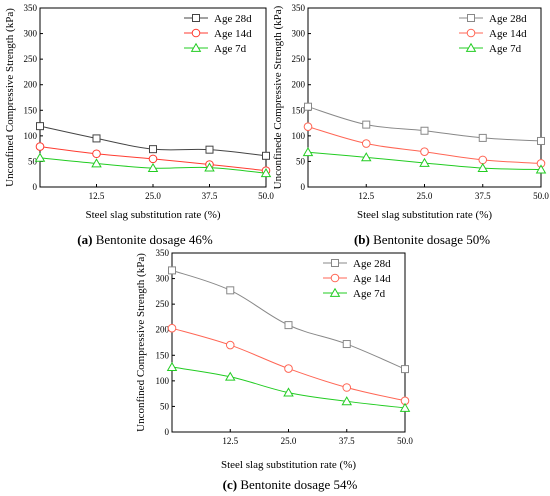  What do you see at coordinates (430, 239) in the screenshot?
I see `caption-text: Bentonite dosage 50%` at bounding box center [430, 239].